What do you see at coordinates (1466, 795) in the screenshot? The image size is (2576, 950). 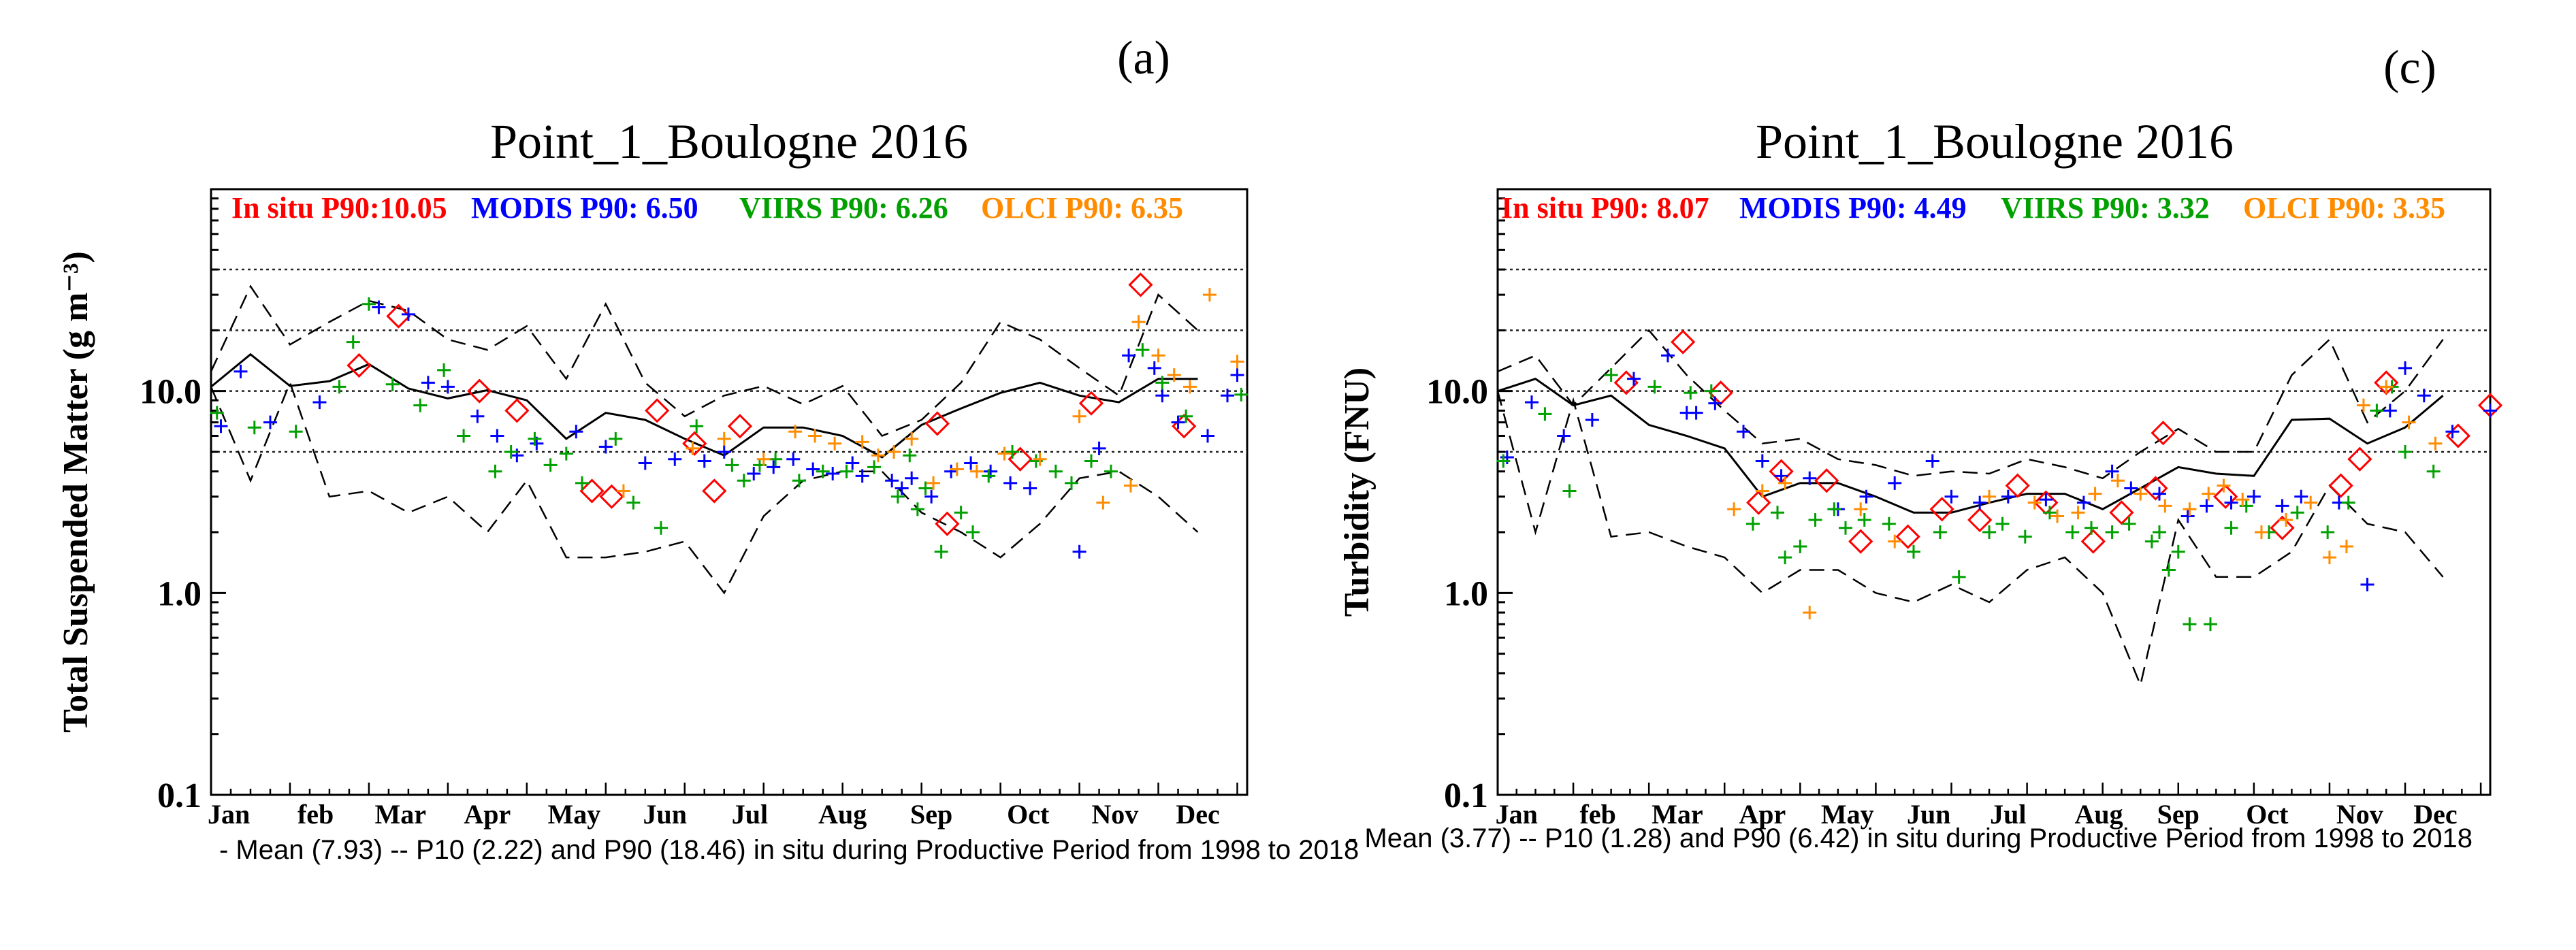 I see `y-tick-label: 0.1` at bounding box center [1466, 795].